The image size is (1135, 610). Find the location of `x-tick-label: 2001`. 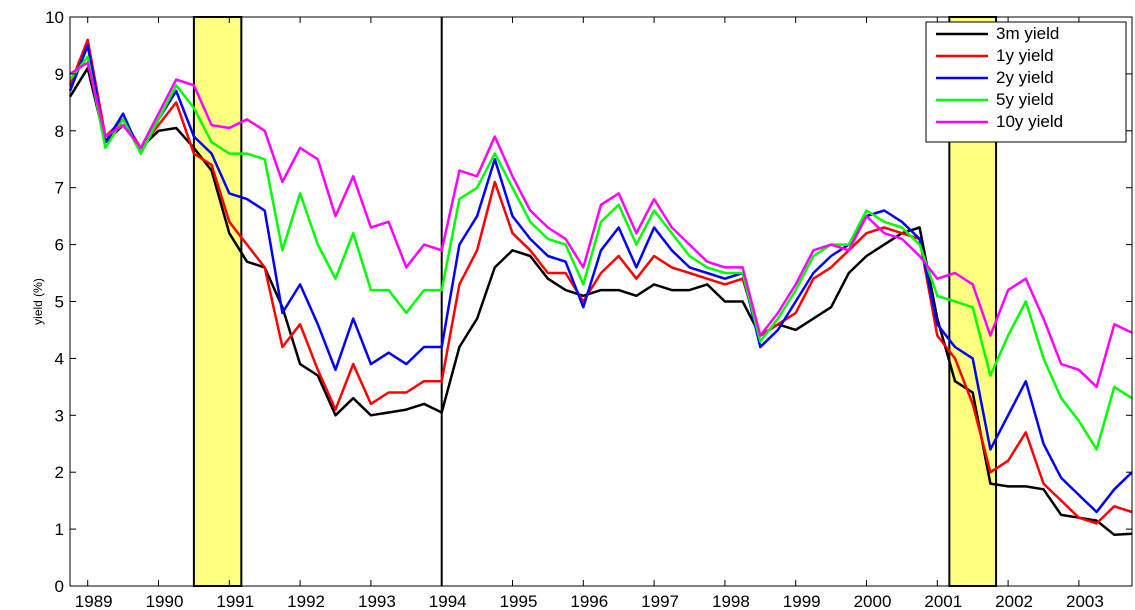

x-tick-label: 2001 is located at coordinates (943, 601).